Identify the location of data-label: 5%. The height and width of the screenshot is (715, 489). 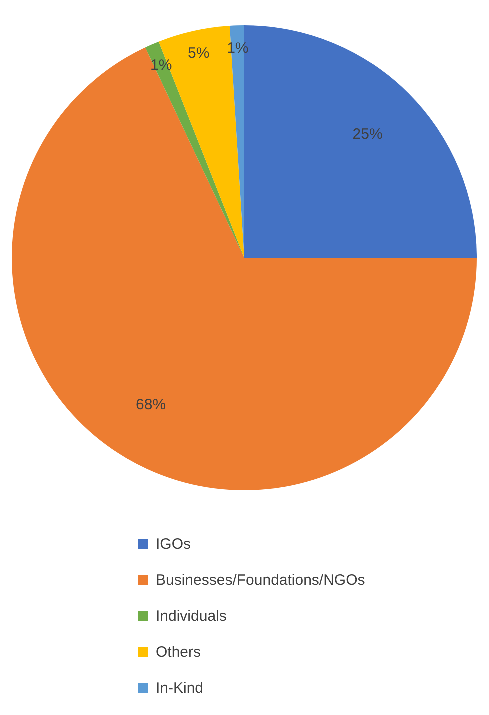
(199, 53).